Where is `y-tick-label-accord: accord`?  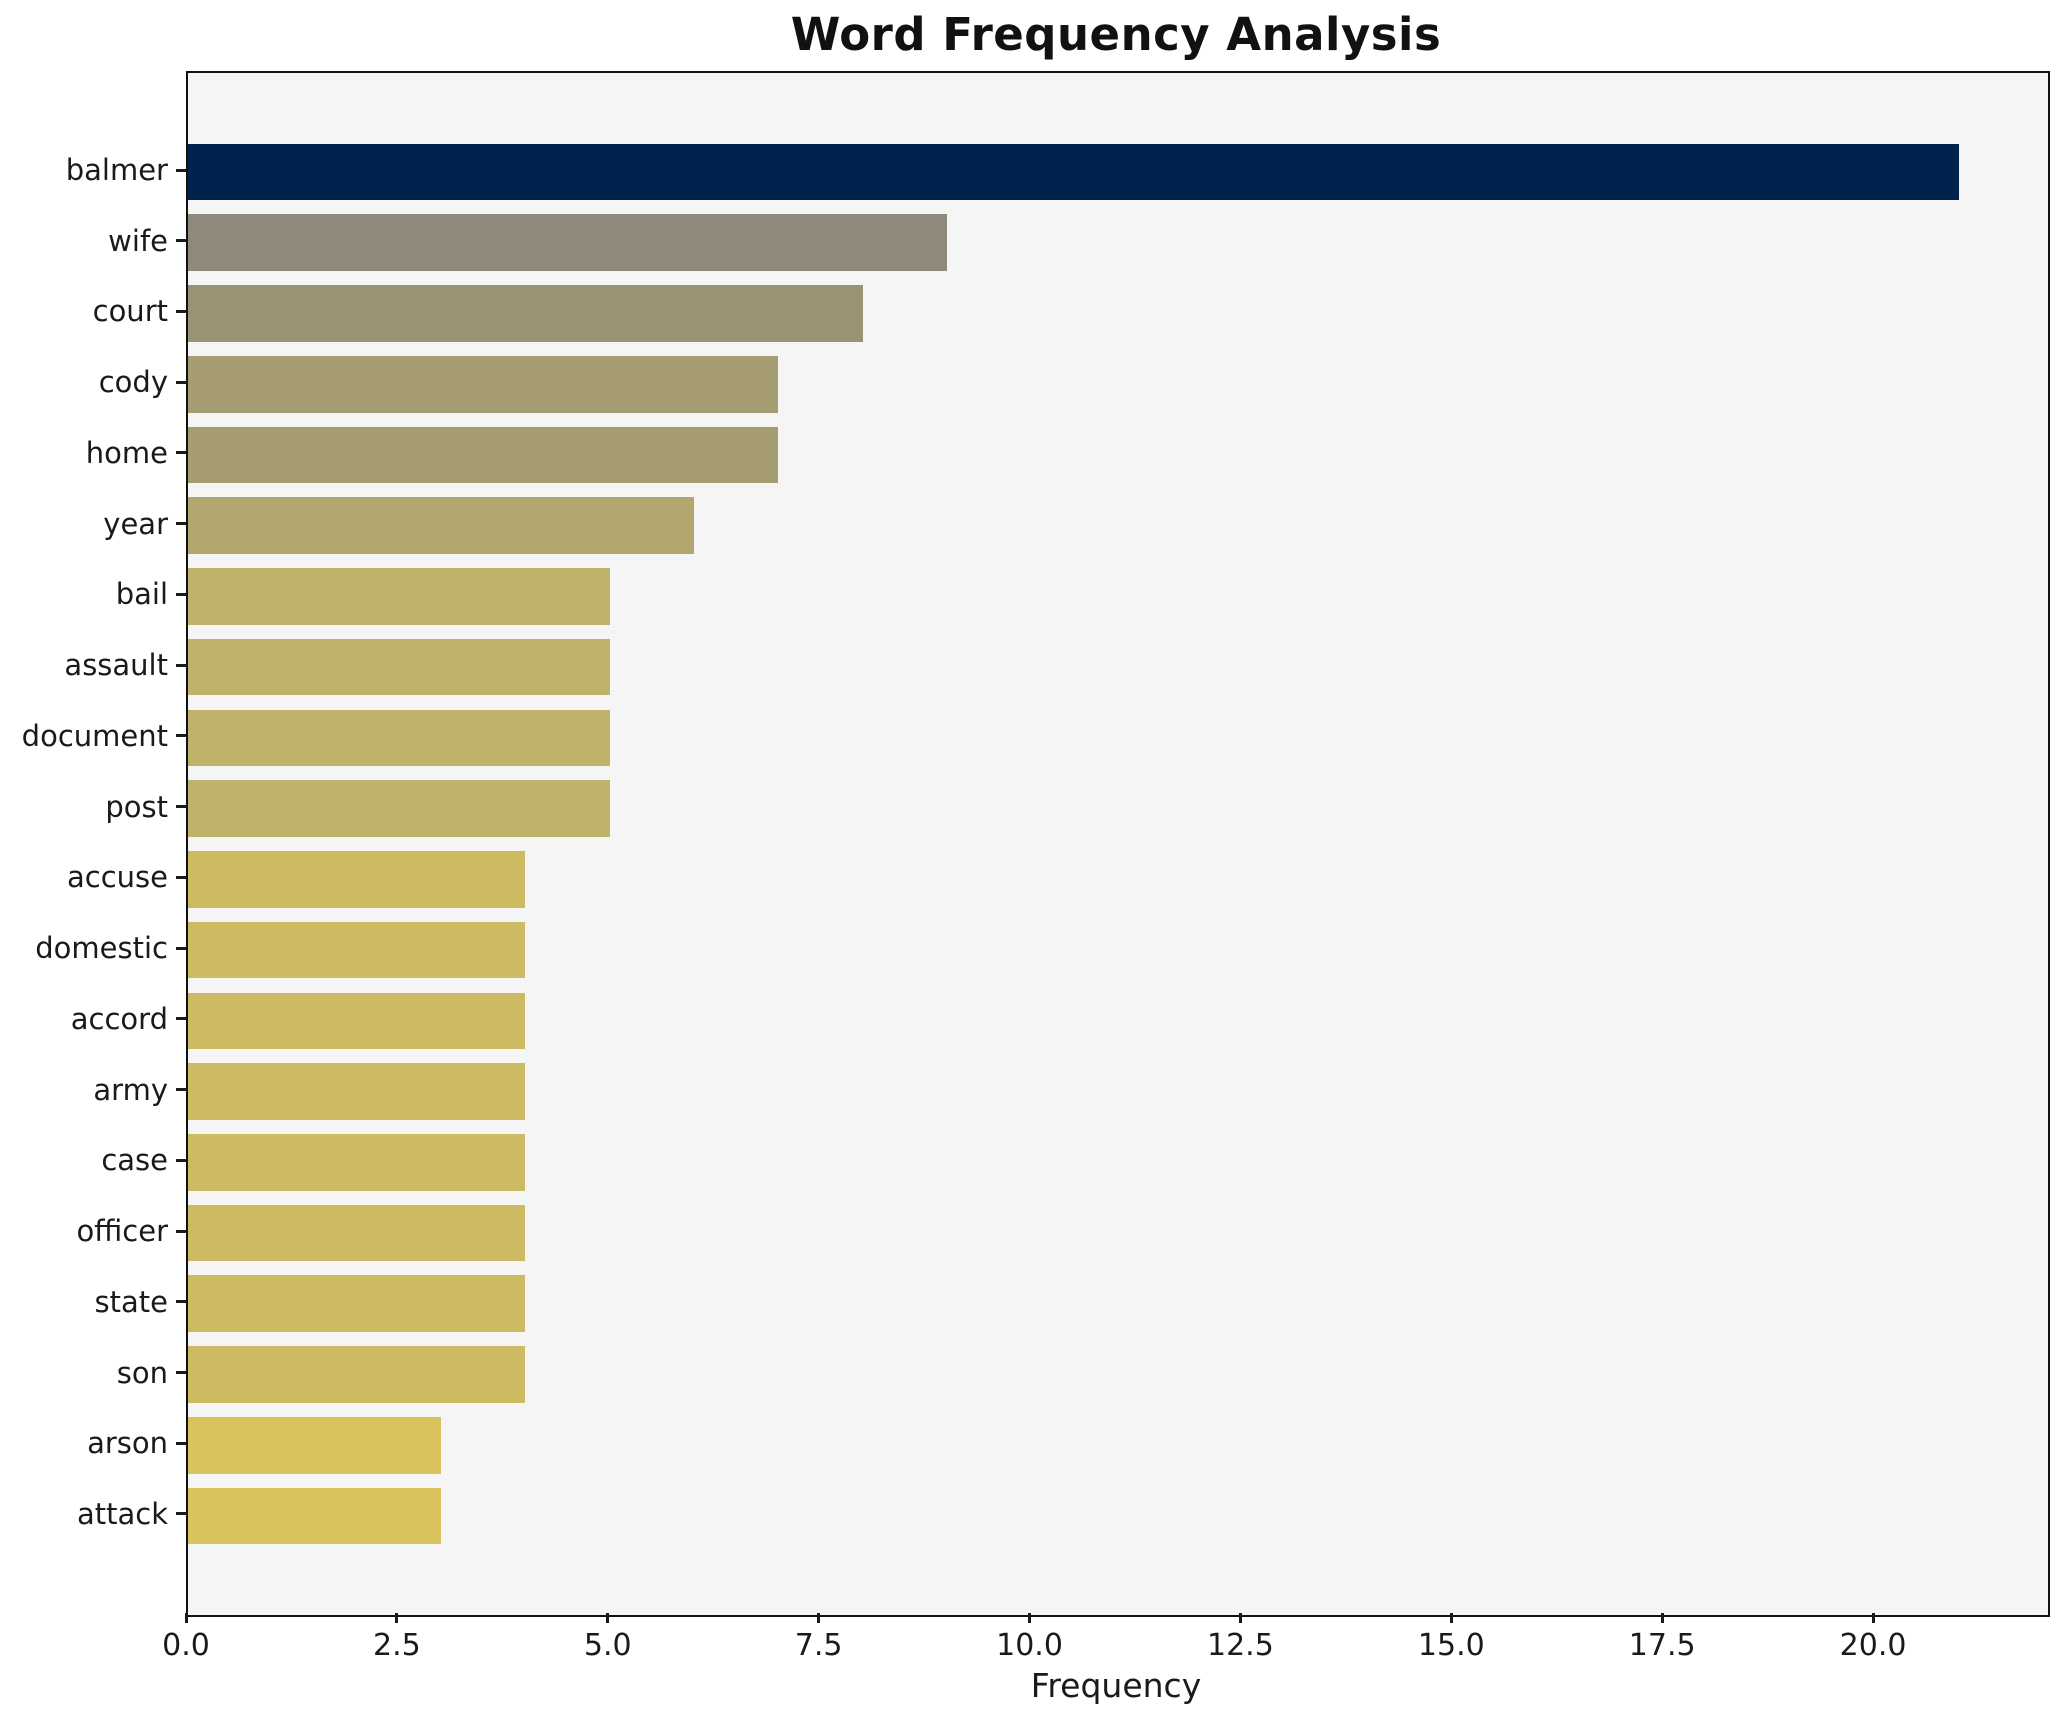
y-tick-label-accord: accord is located at coordinates (119, 1018).